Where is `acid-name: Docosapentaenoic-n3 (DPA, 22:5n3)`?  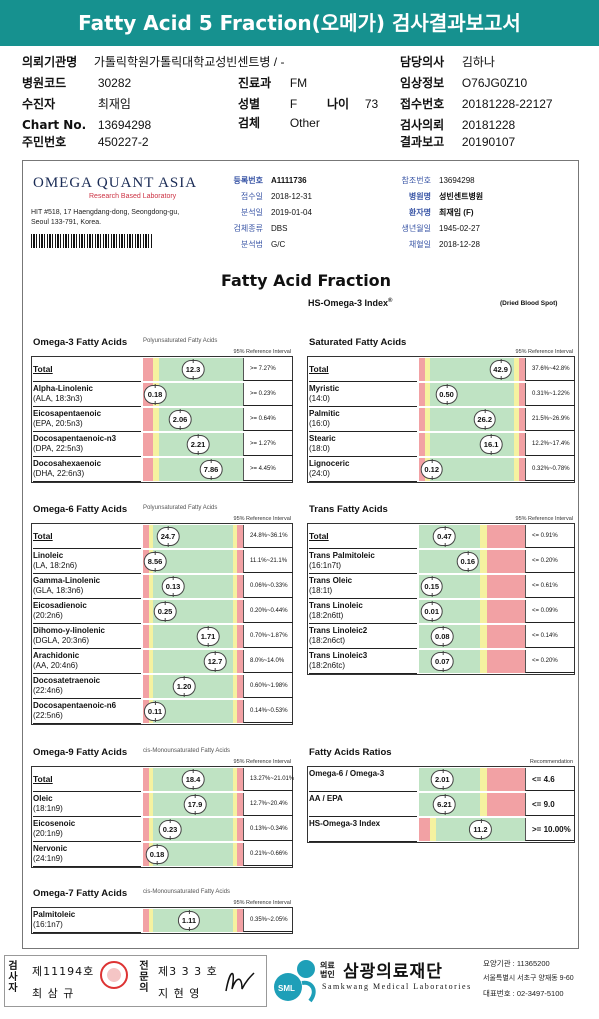
acid-name: Docosapentaenoic-n3 (DPA, 22:5n3) is located at coordinates (87, 444).